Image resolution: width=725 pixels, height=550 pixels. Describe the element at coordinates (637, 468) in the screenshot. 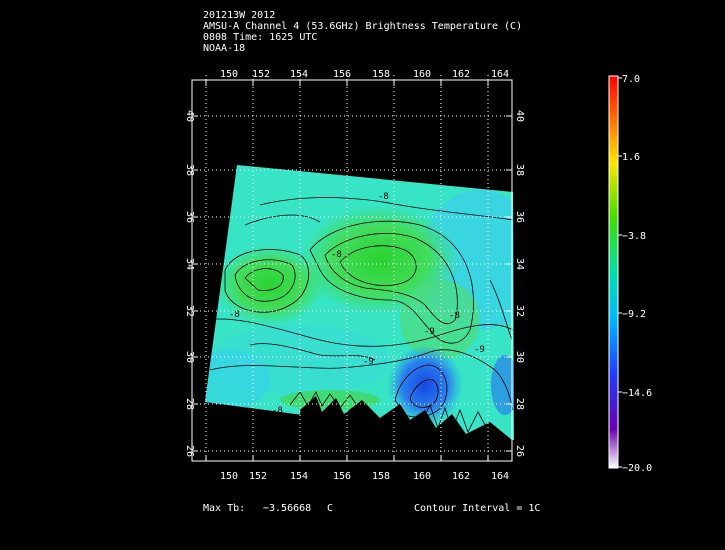

I see `colorbar-label: −20.0` at that location.